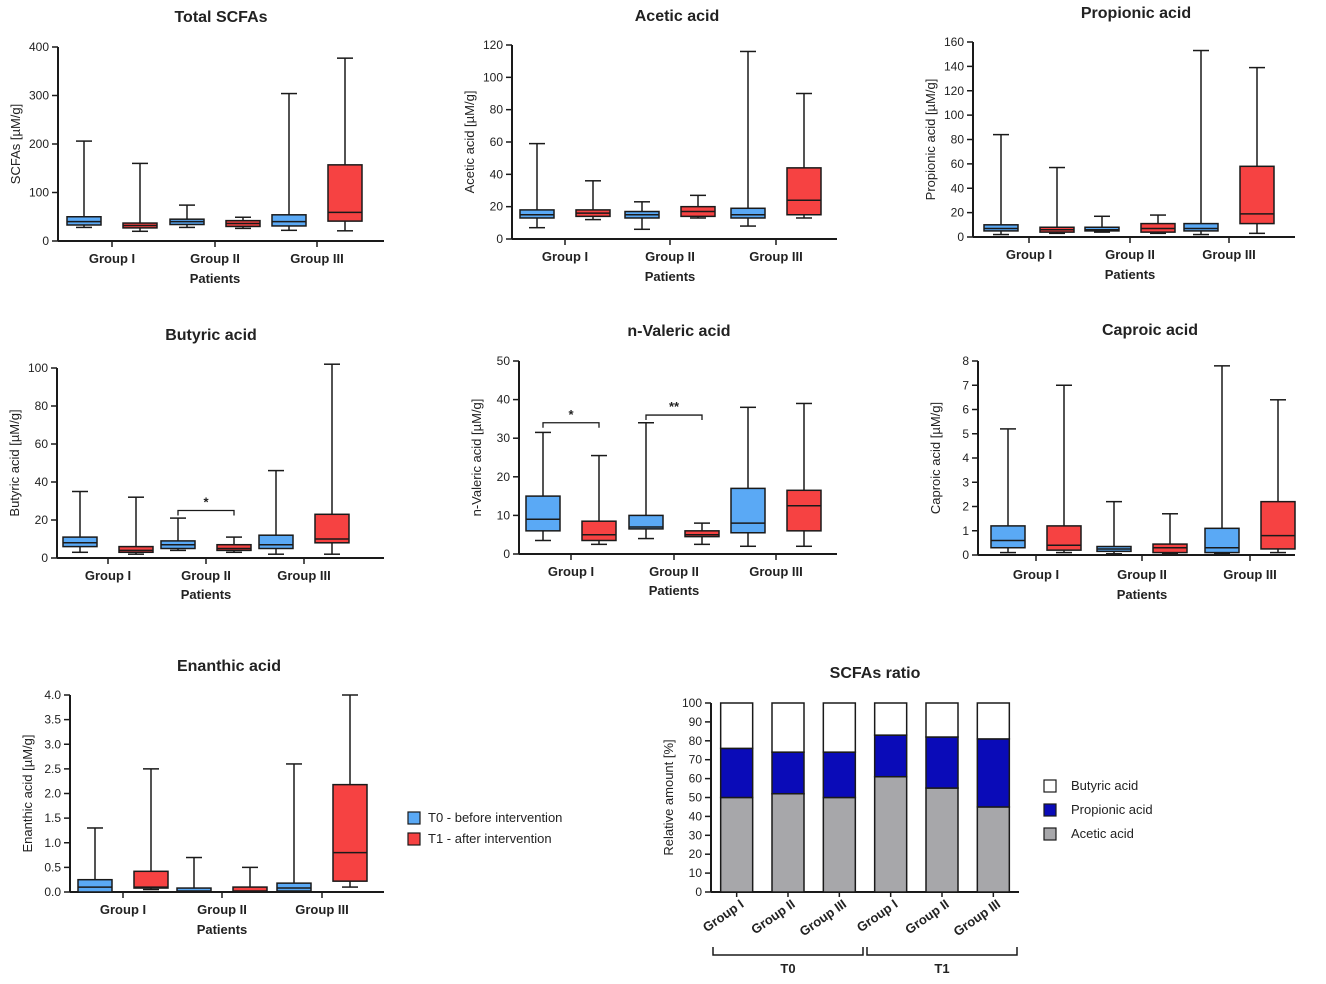 The width and height of the screenshot is (1326, 984). I want to click on y-tick-label: 30, so click(504, 438).